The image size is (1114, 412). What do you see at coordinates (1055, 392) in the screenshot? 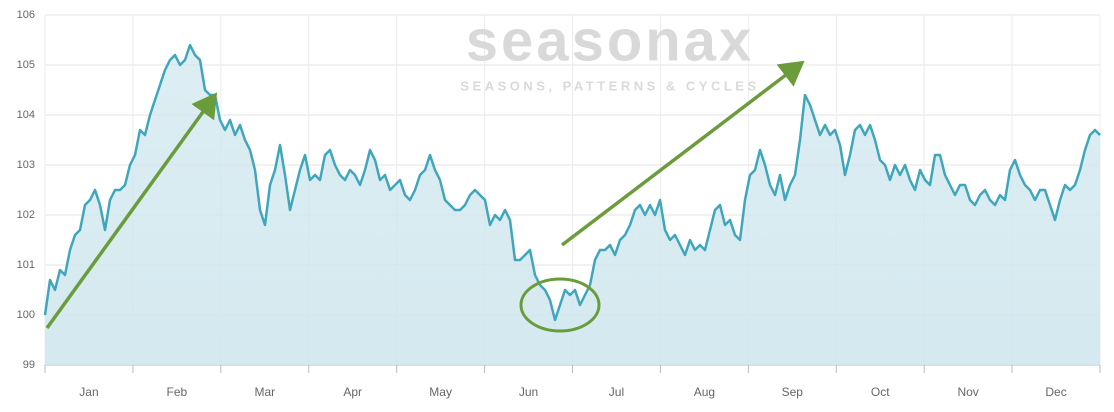
I see `x-tick-label: Dec` at bounding box center [1055, 392].